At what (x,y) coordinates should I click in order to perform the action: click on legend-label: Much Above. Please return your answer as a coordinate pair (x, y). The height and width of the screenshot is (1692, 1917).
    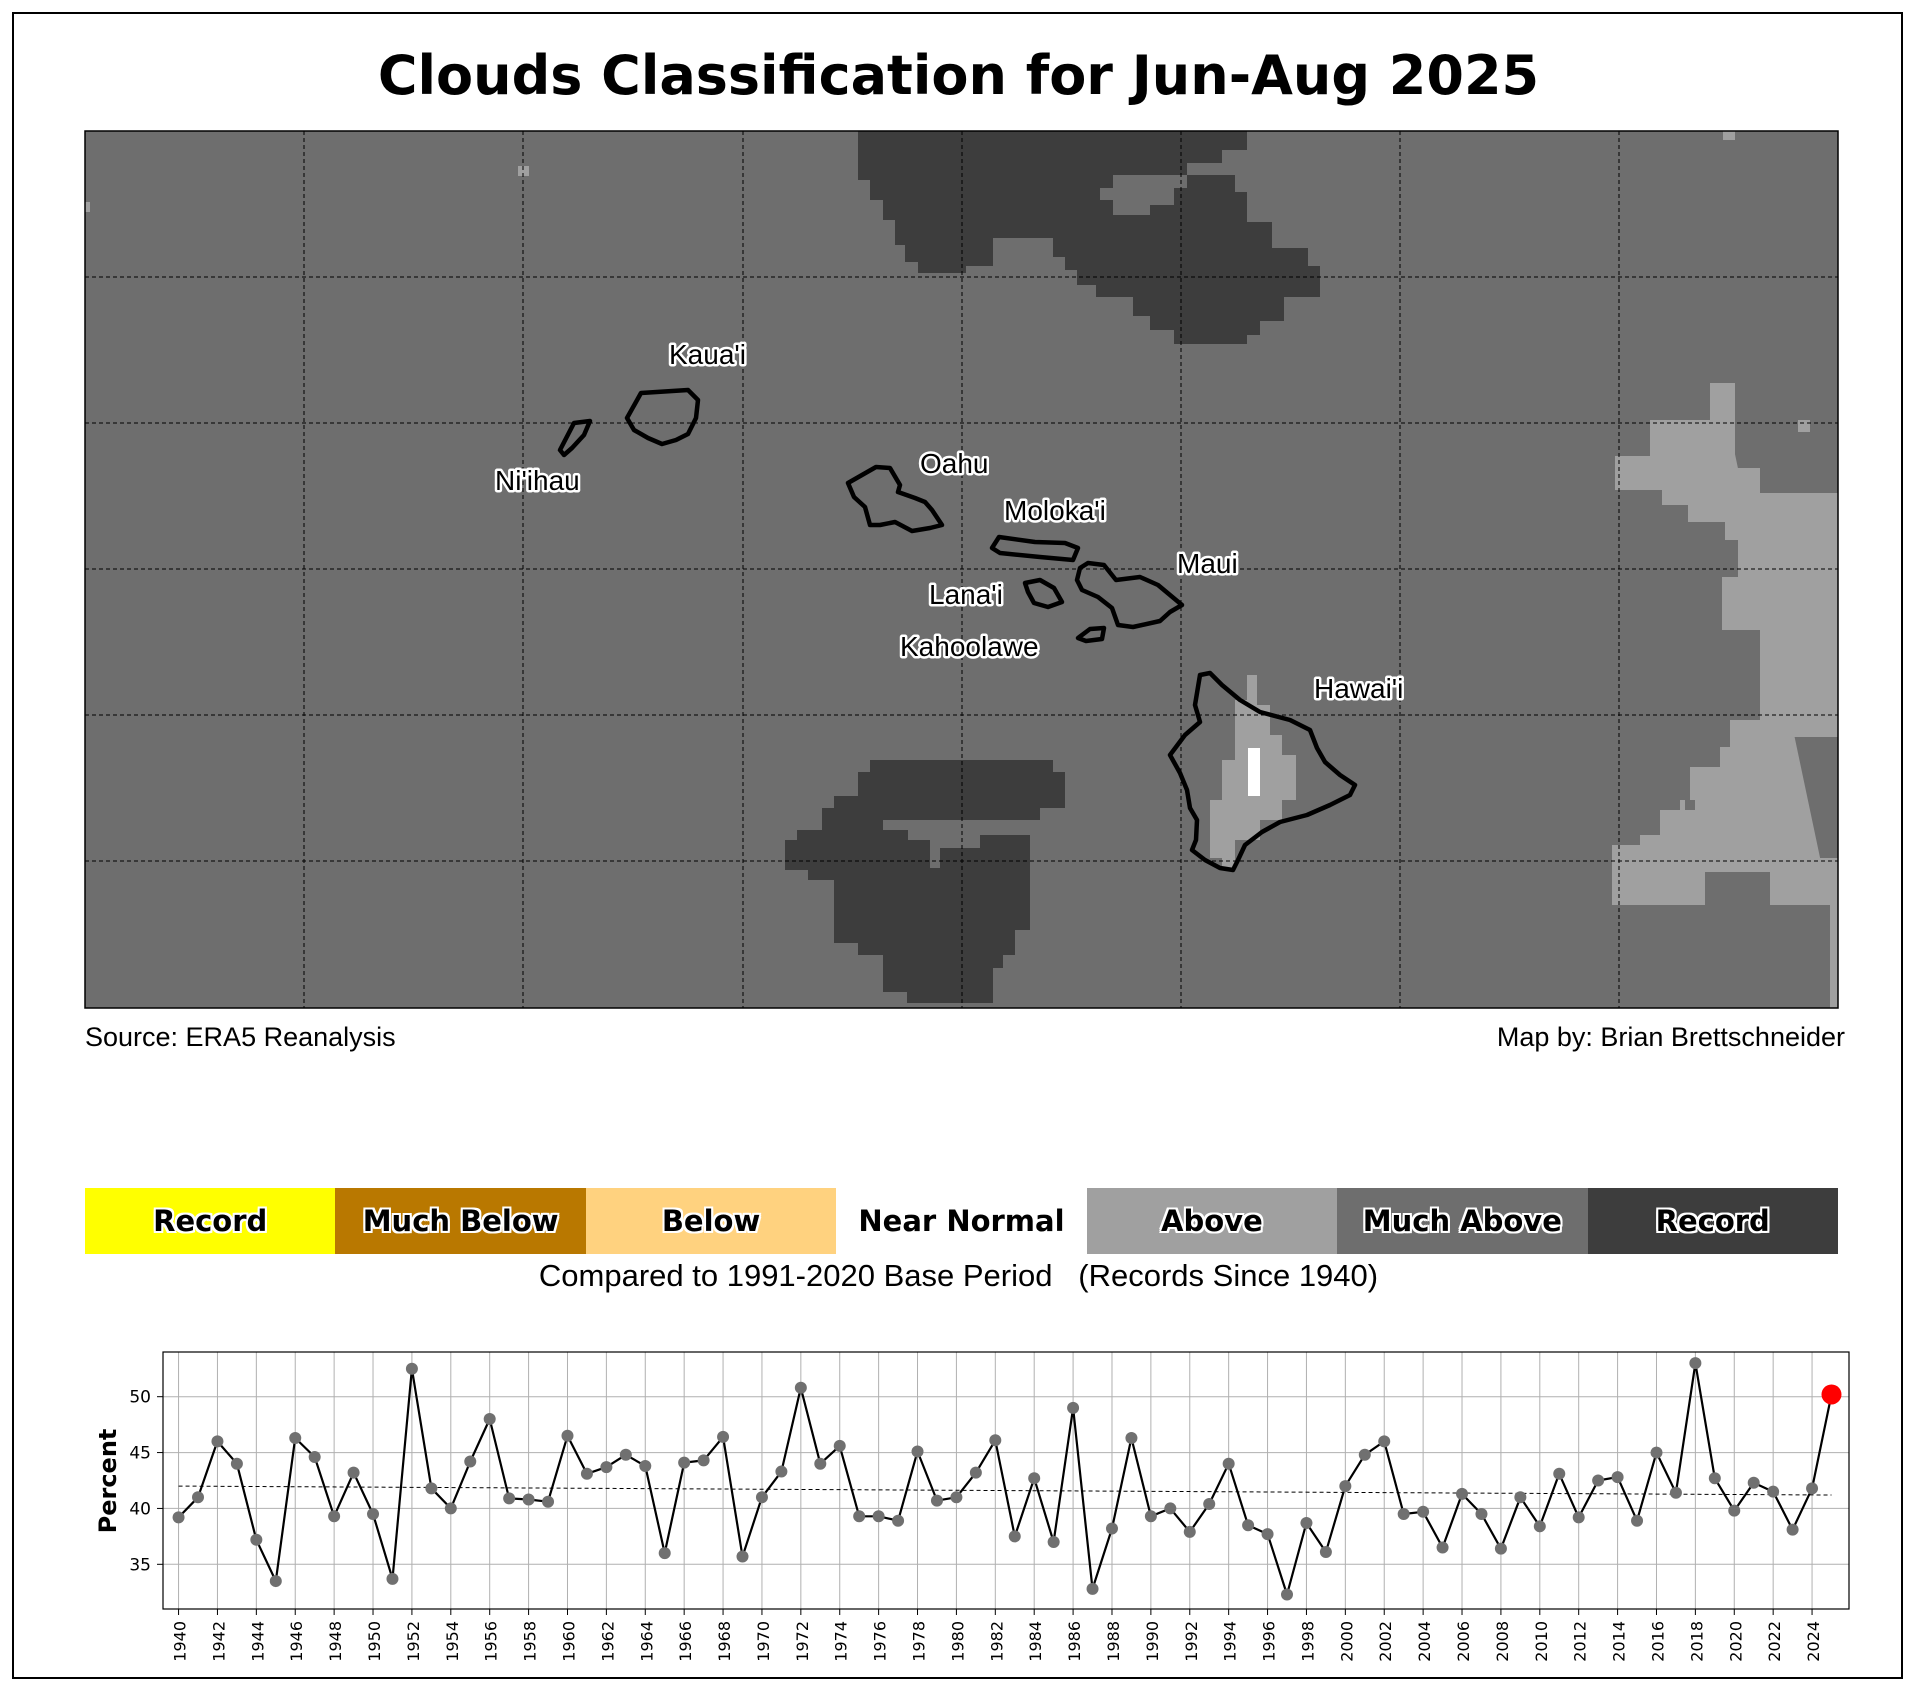
    Looking at the image, I should click on (1462, 1221).